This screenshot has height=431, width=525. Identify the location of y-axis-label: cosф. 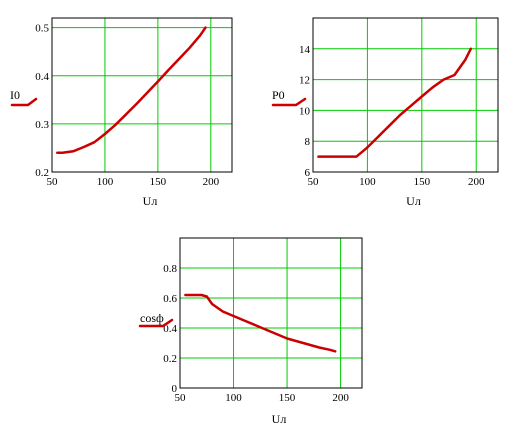
(152, 318).